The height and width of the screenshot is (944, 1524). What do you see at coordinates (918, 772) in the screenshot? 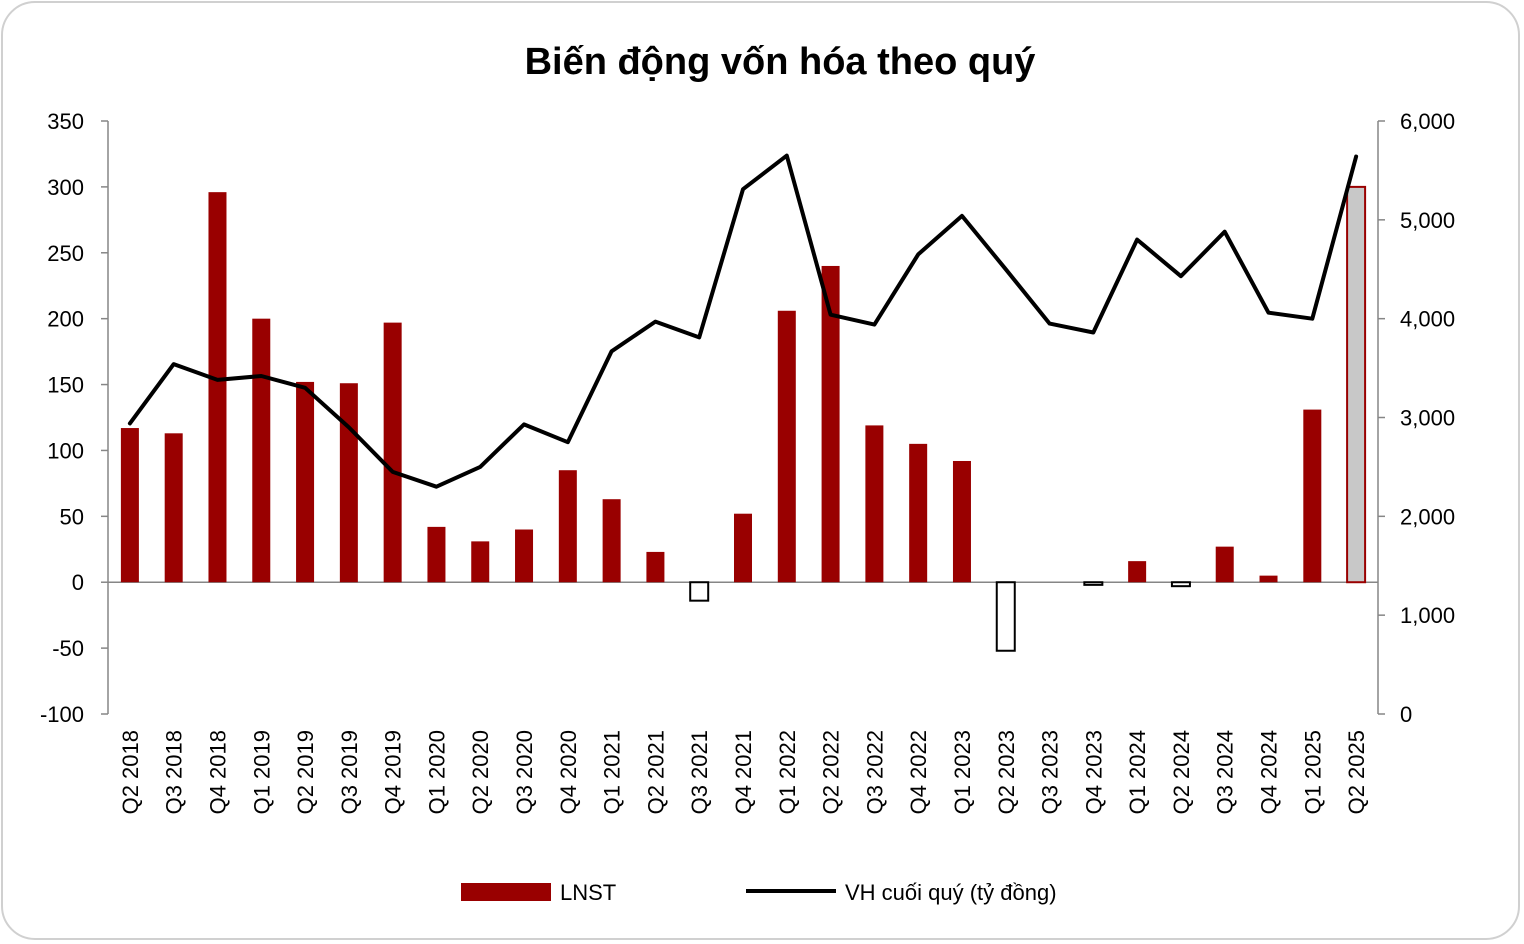
I see `x-axis-tick-label: Q4 2022` at bounding box center [918, 772].